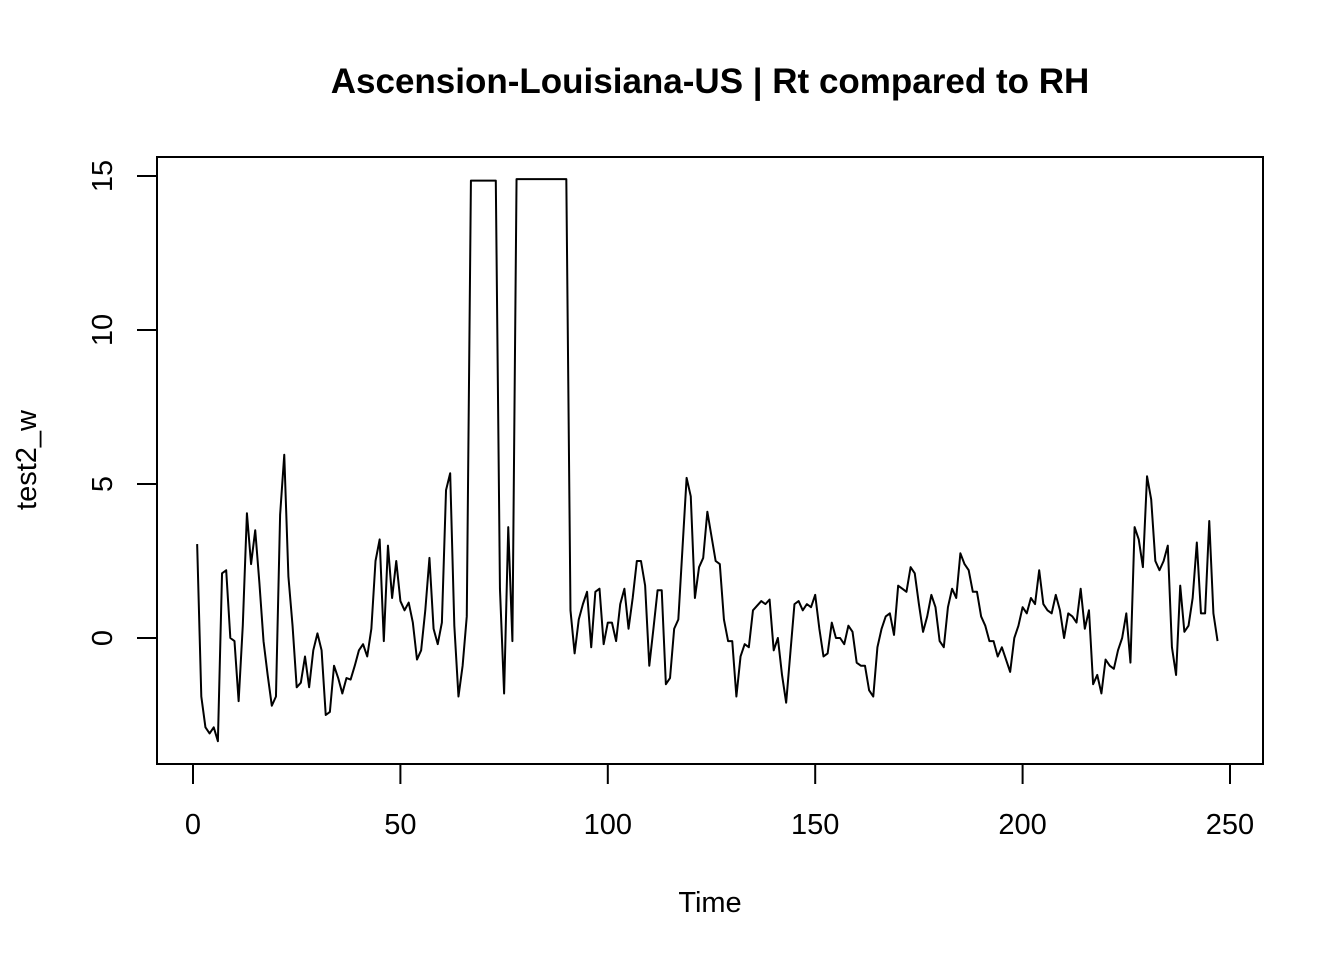 The width and height of the screenshot is (1344, 960). I want to click on y-tick-label: 0, so click(103, 638).